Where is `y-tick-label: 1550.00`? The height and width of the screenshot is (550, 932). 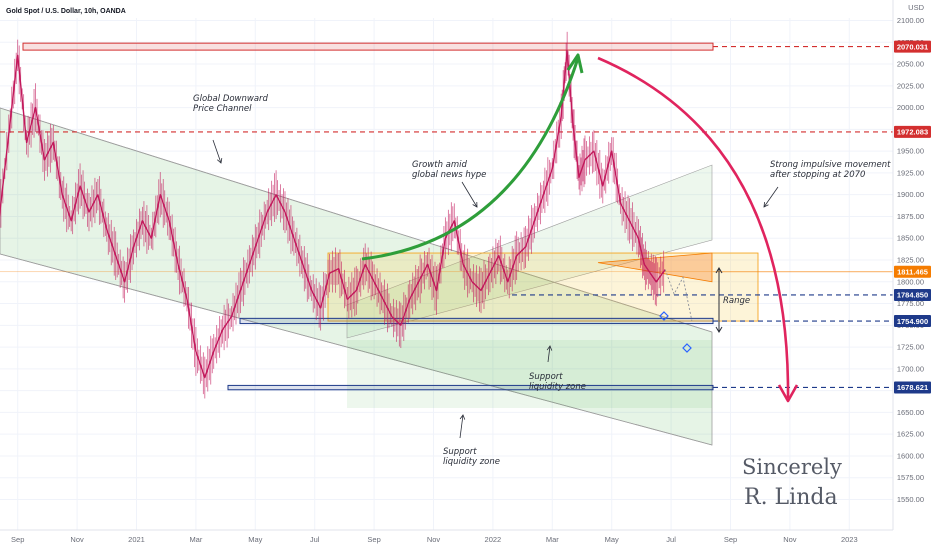
y-tick-label: 1550.00 is located at coordinates (910, 499).